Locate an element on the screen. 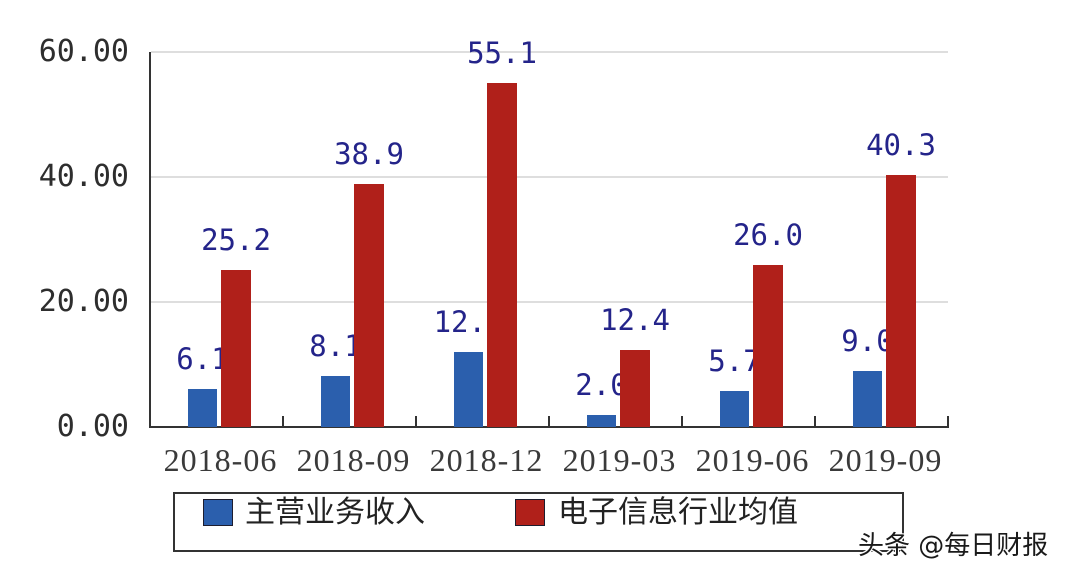 The height and width of the screenshot is (582, 1080). legend-swatch-main-revenue is located at coordinates (218, 512).